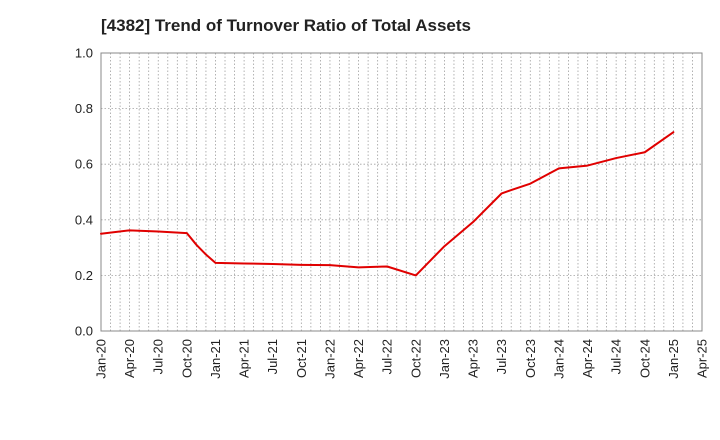  What do you see at coordinates (358, 358) in the screenshot?
I see `x-tick-label: Apr-22` at bounding box center [358, 358].